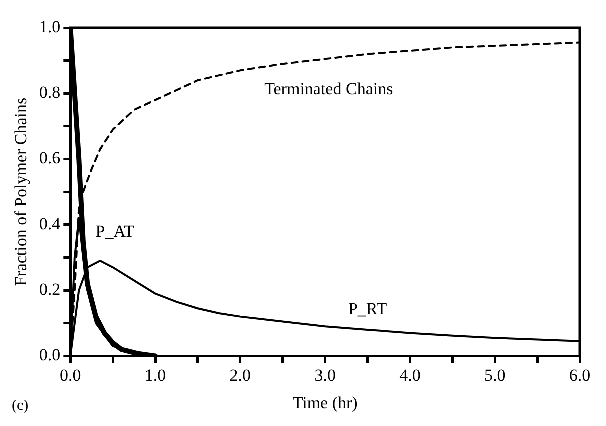  I want to click on y-tick-label: 0.6, so click(50, 158).